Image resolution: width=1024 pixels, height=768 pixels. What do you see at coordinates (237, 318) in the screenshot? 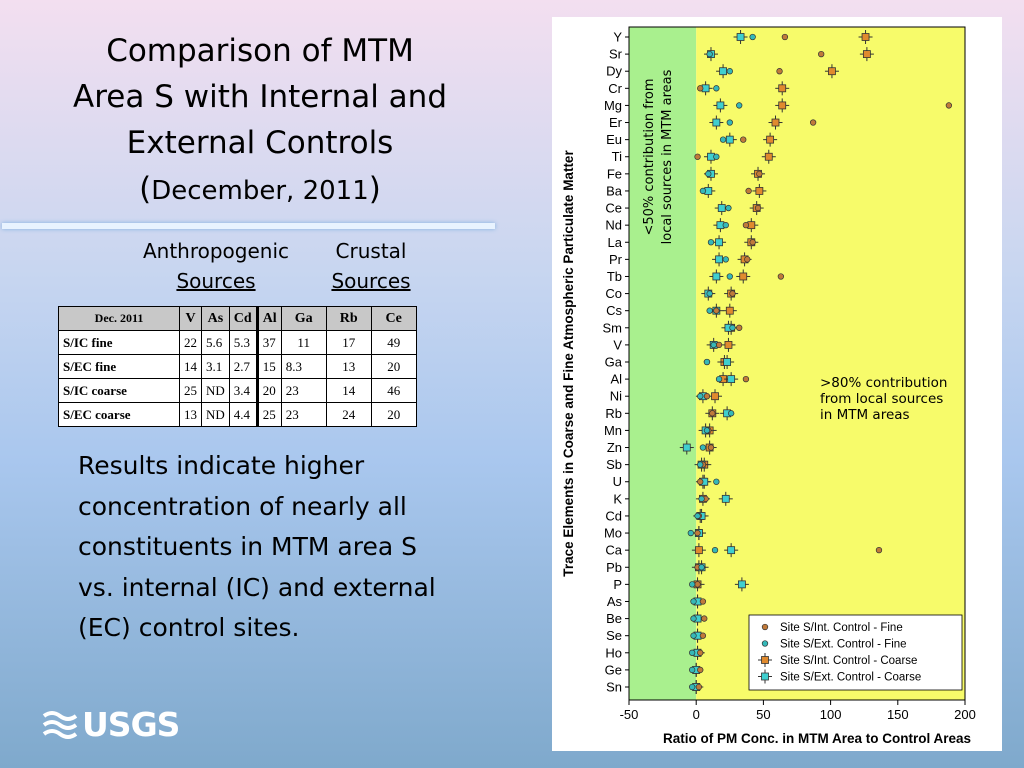
I see `table-header-row: Dec. 2011 V As Cd Al Ga Rb Ce` at bounding box center [237, 318].